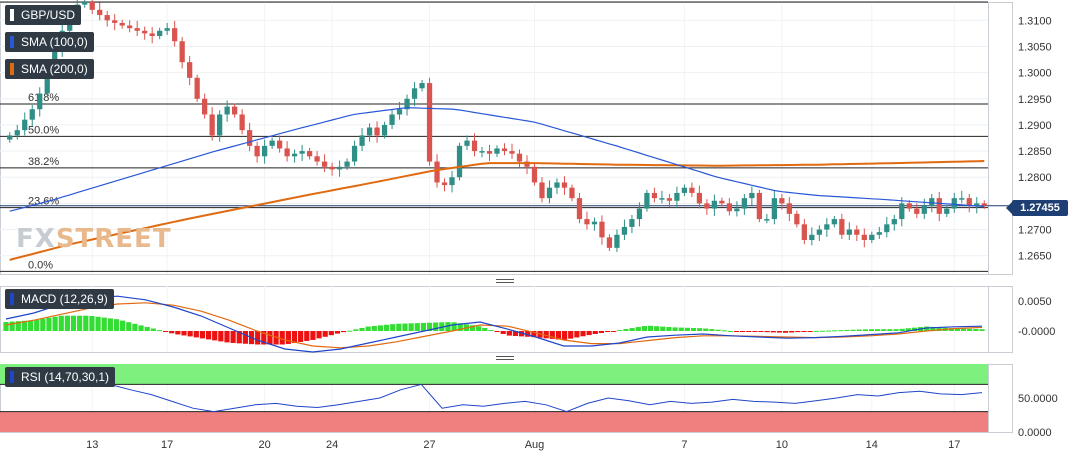 The width and height of the screenshot is (1082, 457). I want to click on fib-level-label: 38.2%, so click(43, 162).